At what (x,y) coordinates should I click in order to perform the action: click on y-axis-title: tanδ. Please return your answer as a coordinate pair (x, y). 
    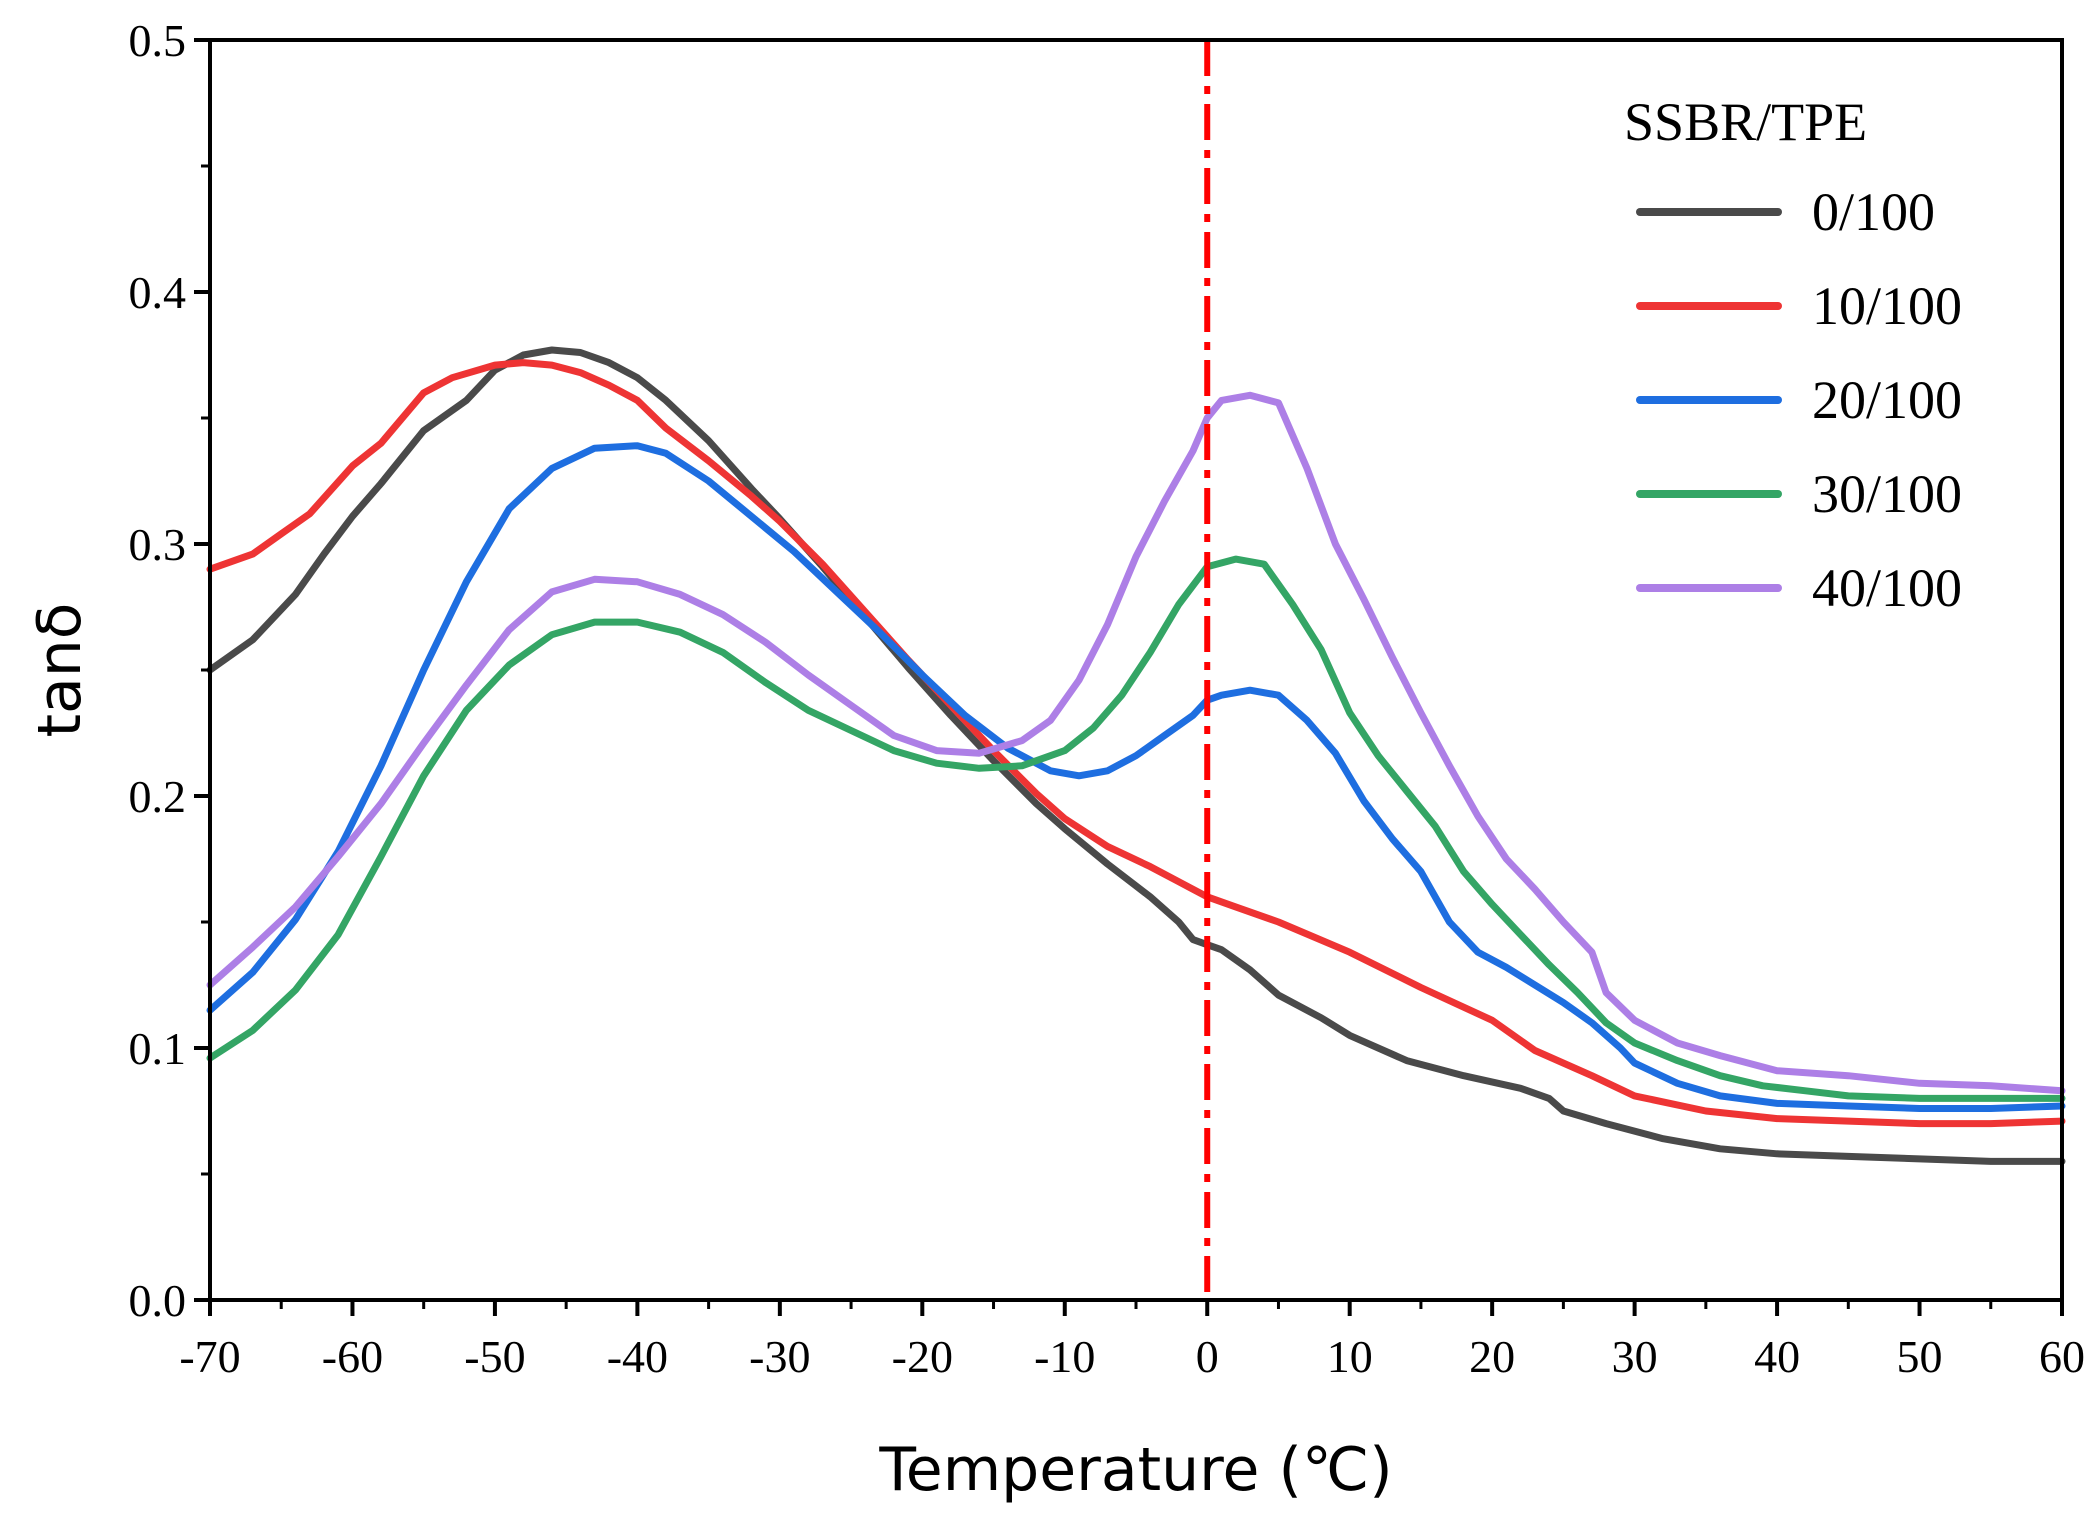
    Looking at the image, I should click on (60, 669).